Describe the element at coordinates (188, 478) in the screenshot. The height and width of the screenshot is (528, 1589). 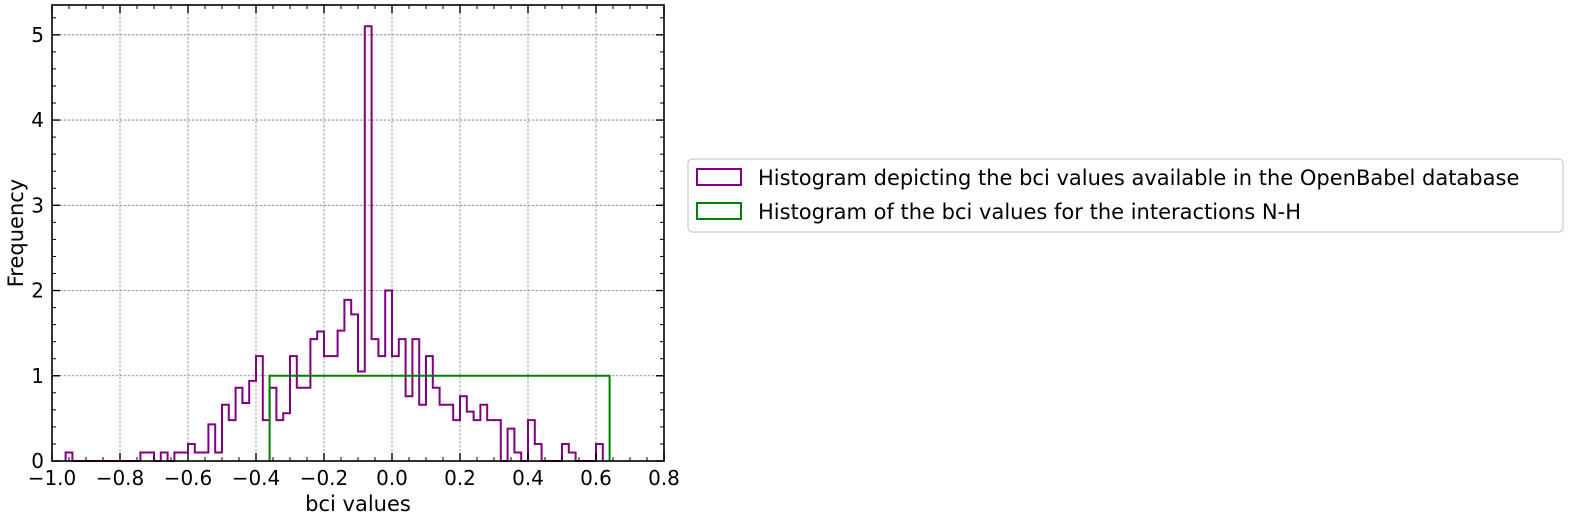
I see `x-tick-label: −0.6` at that location.